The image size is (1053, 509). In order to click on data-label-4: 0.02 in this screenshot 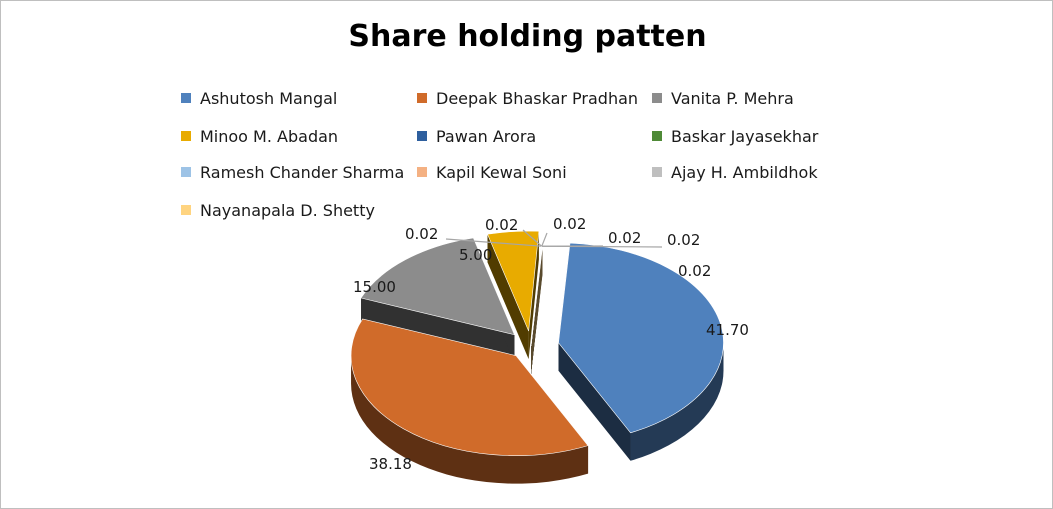, I will do `click(421, 234)`.